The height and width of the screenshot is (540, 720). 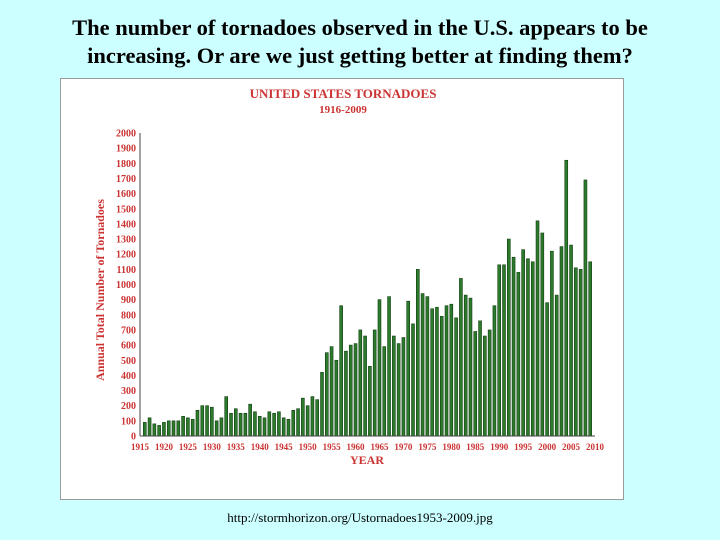 I want to click on bar-1919, so click(x=159, y=431).